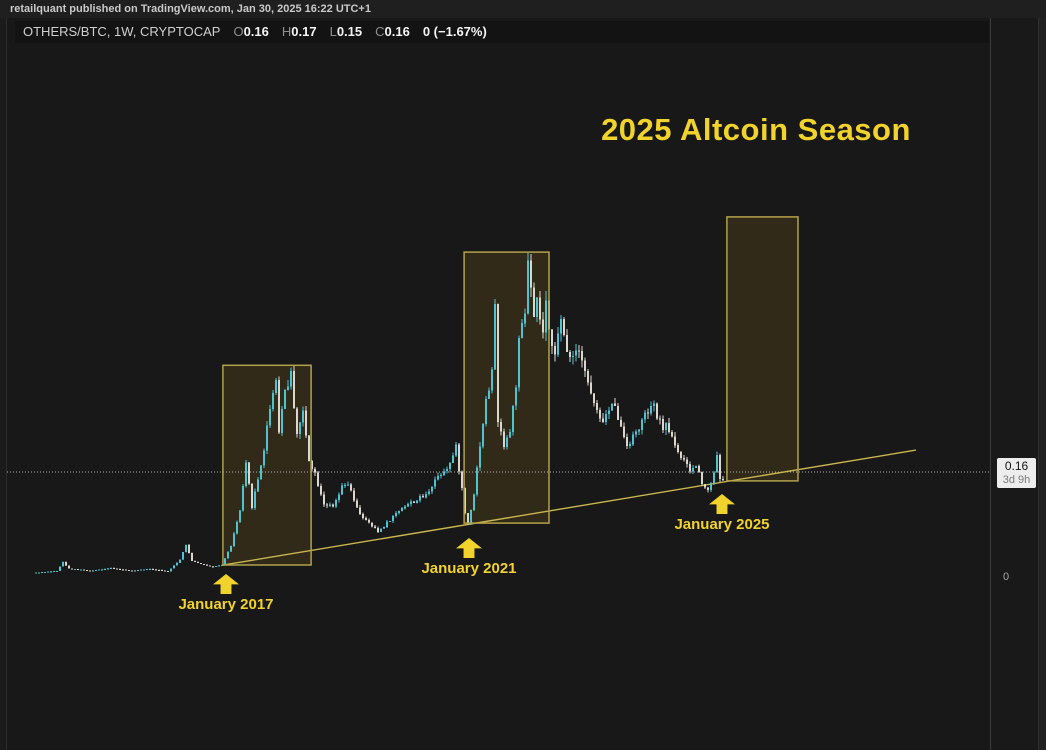 The image size is (1046, 750). I want to click on trendline, so click(569, 507).